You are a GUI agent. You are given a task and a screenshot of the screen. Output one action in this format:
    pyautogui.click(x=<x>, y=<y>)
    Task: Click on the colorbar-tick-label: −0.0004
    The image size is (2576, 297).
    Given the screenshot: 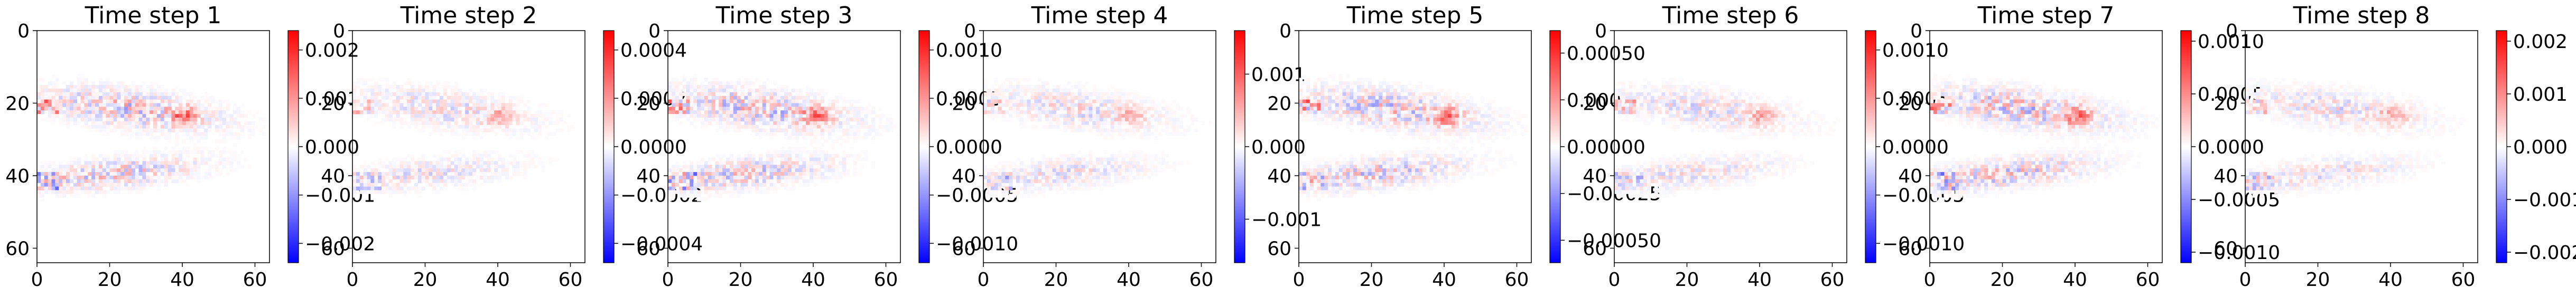 What is the action you would take?
    pyautogui.click(x=661, y=244)
    